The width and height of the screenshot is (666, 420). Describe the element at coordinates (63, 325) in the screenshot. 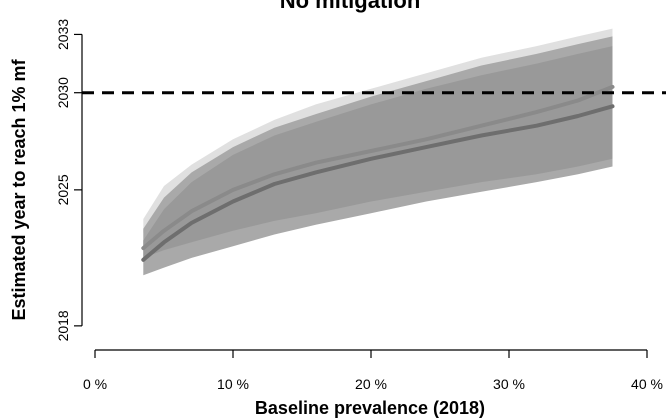

I see `y-tick-label: 2018` at that location.